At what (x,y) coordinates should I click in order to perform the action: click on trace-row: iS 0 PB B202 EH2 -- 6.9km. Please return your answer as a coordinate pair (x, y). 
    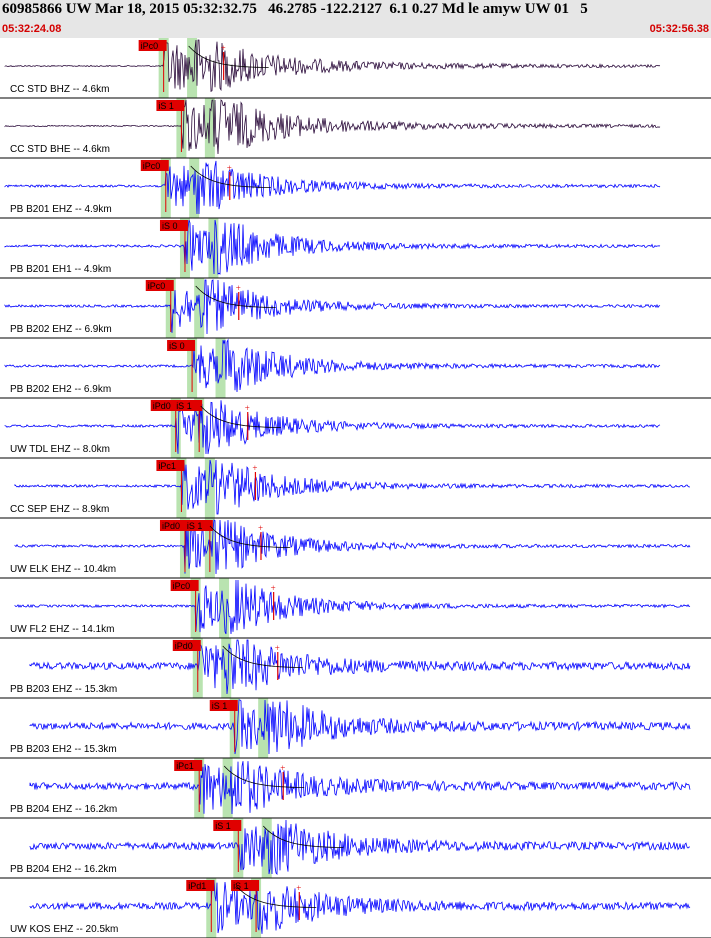
    Looking at the image, I should click on (355, 368).